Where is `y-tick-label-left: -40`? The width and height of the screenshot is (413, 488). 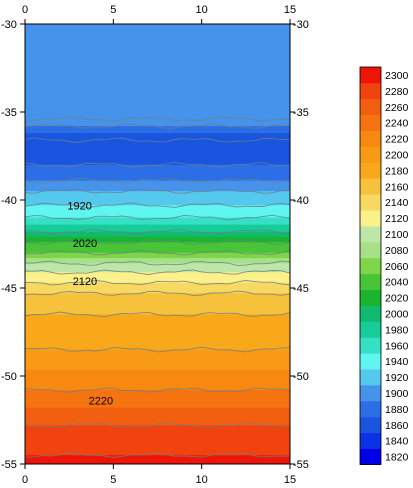
y-tick-label-left: -40 is located at coordinates (9, 201).